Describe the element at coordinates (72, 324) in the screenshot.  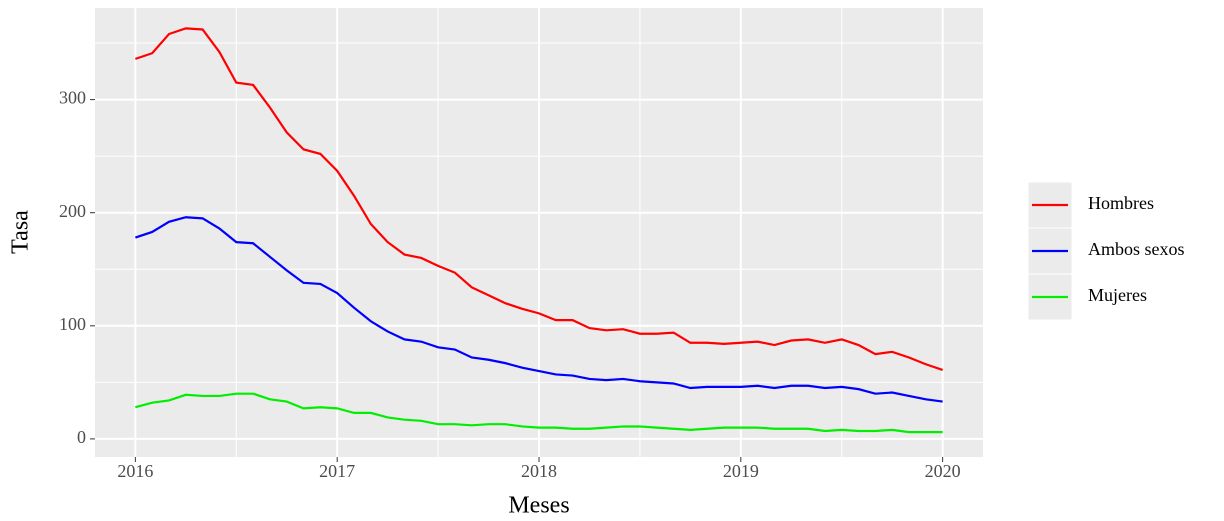
I see `y-tick-label: 100` at that location.